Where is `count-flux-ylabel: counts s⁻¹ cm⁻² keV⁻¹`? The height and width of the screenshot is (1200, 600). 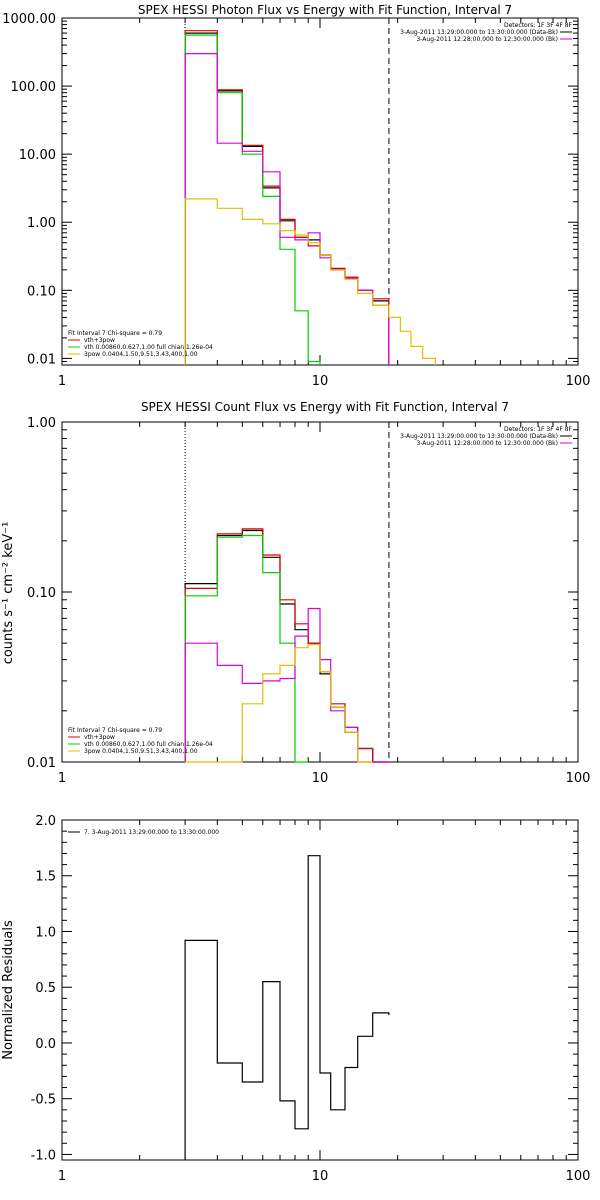
count-flux-ylabel: counts s⁻¹ cm⁻² keV⁻¹ is located at coordinates (8, 593).